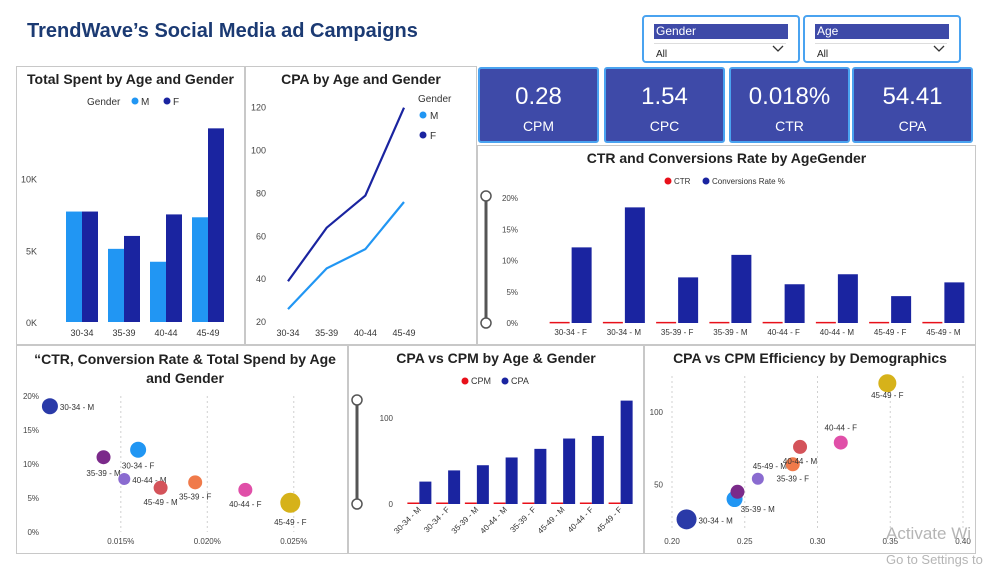 Image resolution: width=992 pixels, height=570 pixels. Describe the element at coordinates (664, 105) in the screenshot. I see `kpi-card-cpc: 1.54 CPC` at that location.